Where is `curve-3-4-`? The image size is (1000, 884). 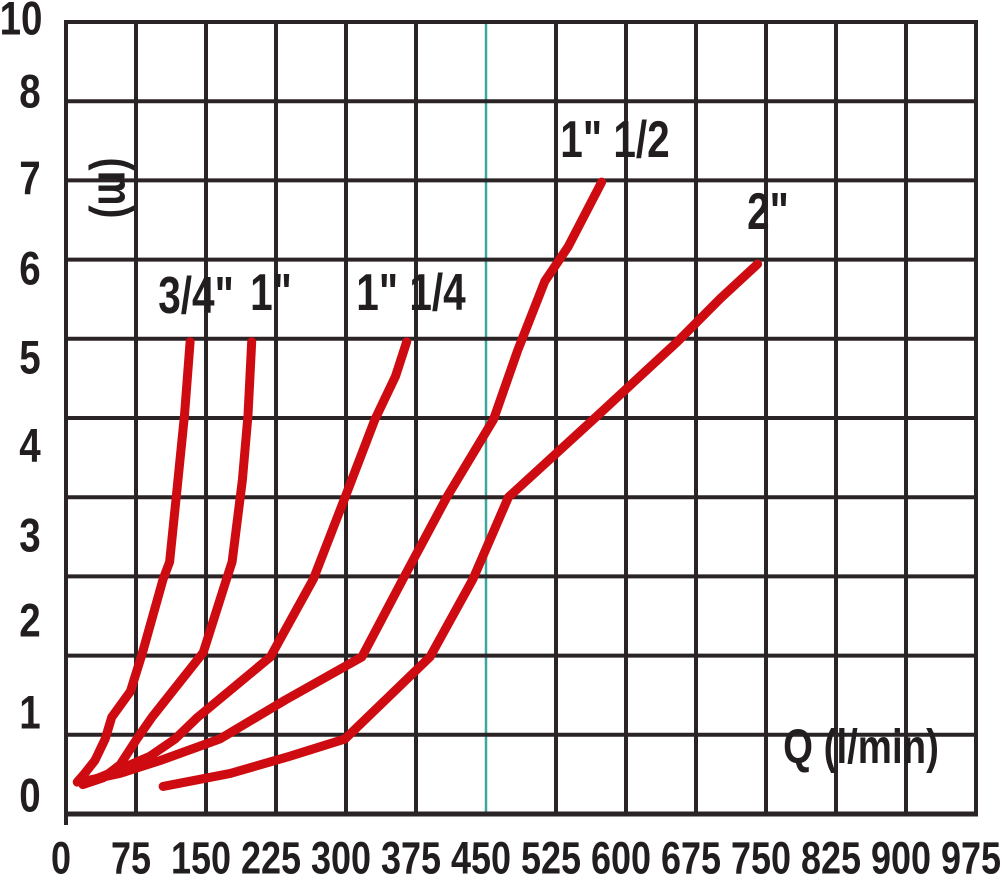
curve-3-4- is located at coordinates (133, 562).